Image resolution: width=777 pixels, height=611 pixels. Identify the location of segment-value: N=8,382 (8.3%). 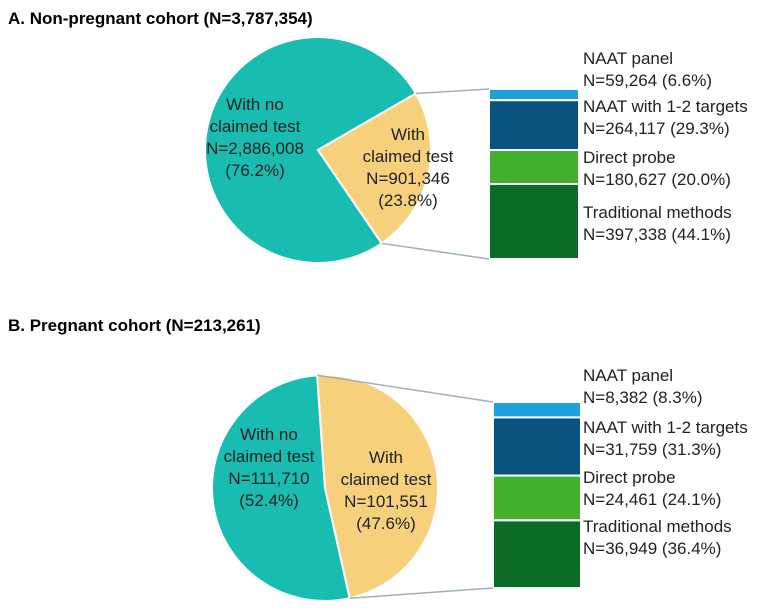
(643, 397).